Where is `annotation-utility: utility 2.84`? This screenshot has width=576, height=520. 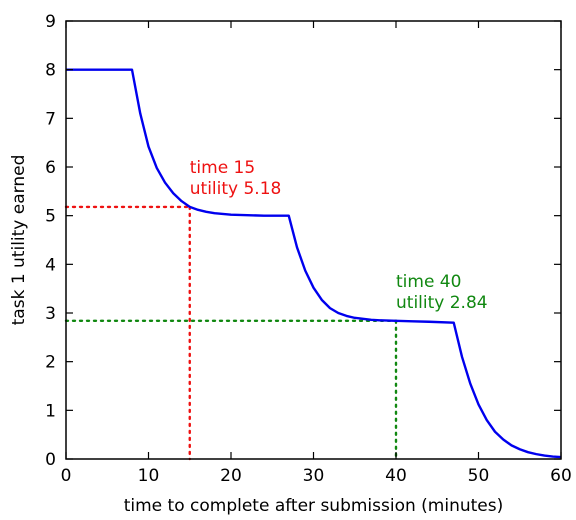
annotation-utility: utility 2.84 is located at coordinates (442, 303).